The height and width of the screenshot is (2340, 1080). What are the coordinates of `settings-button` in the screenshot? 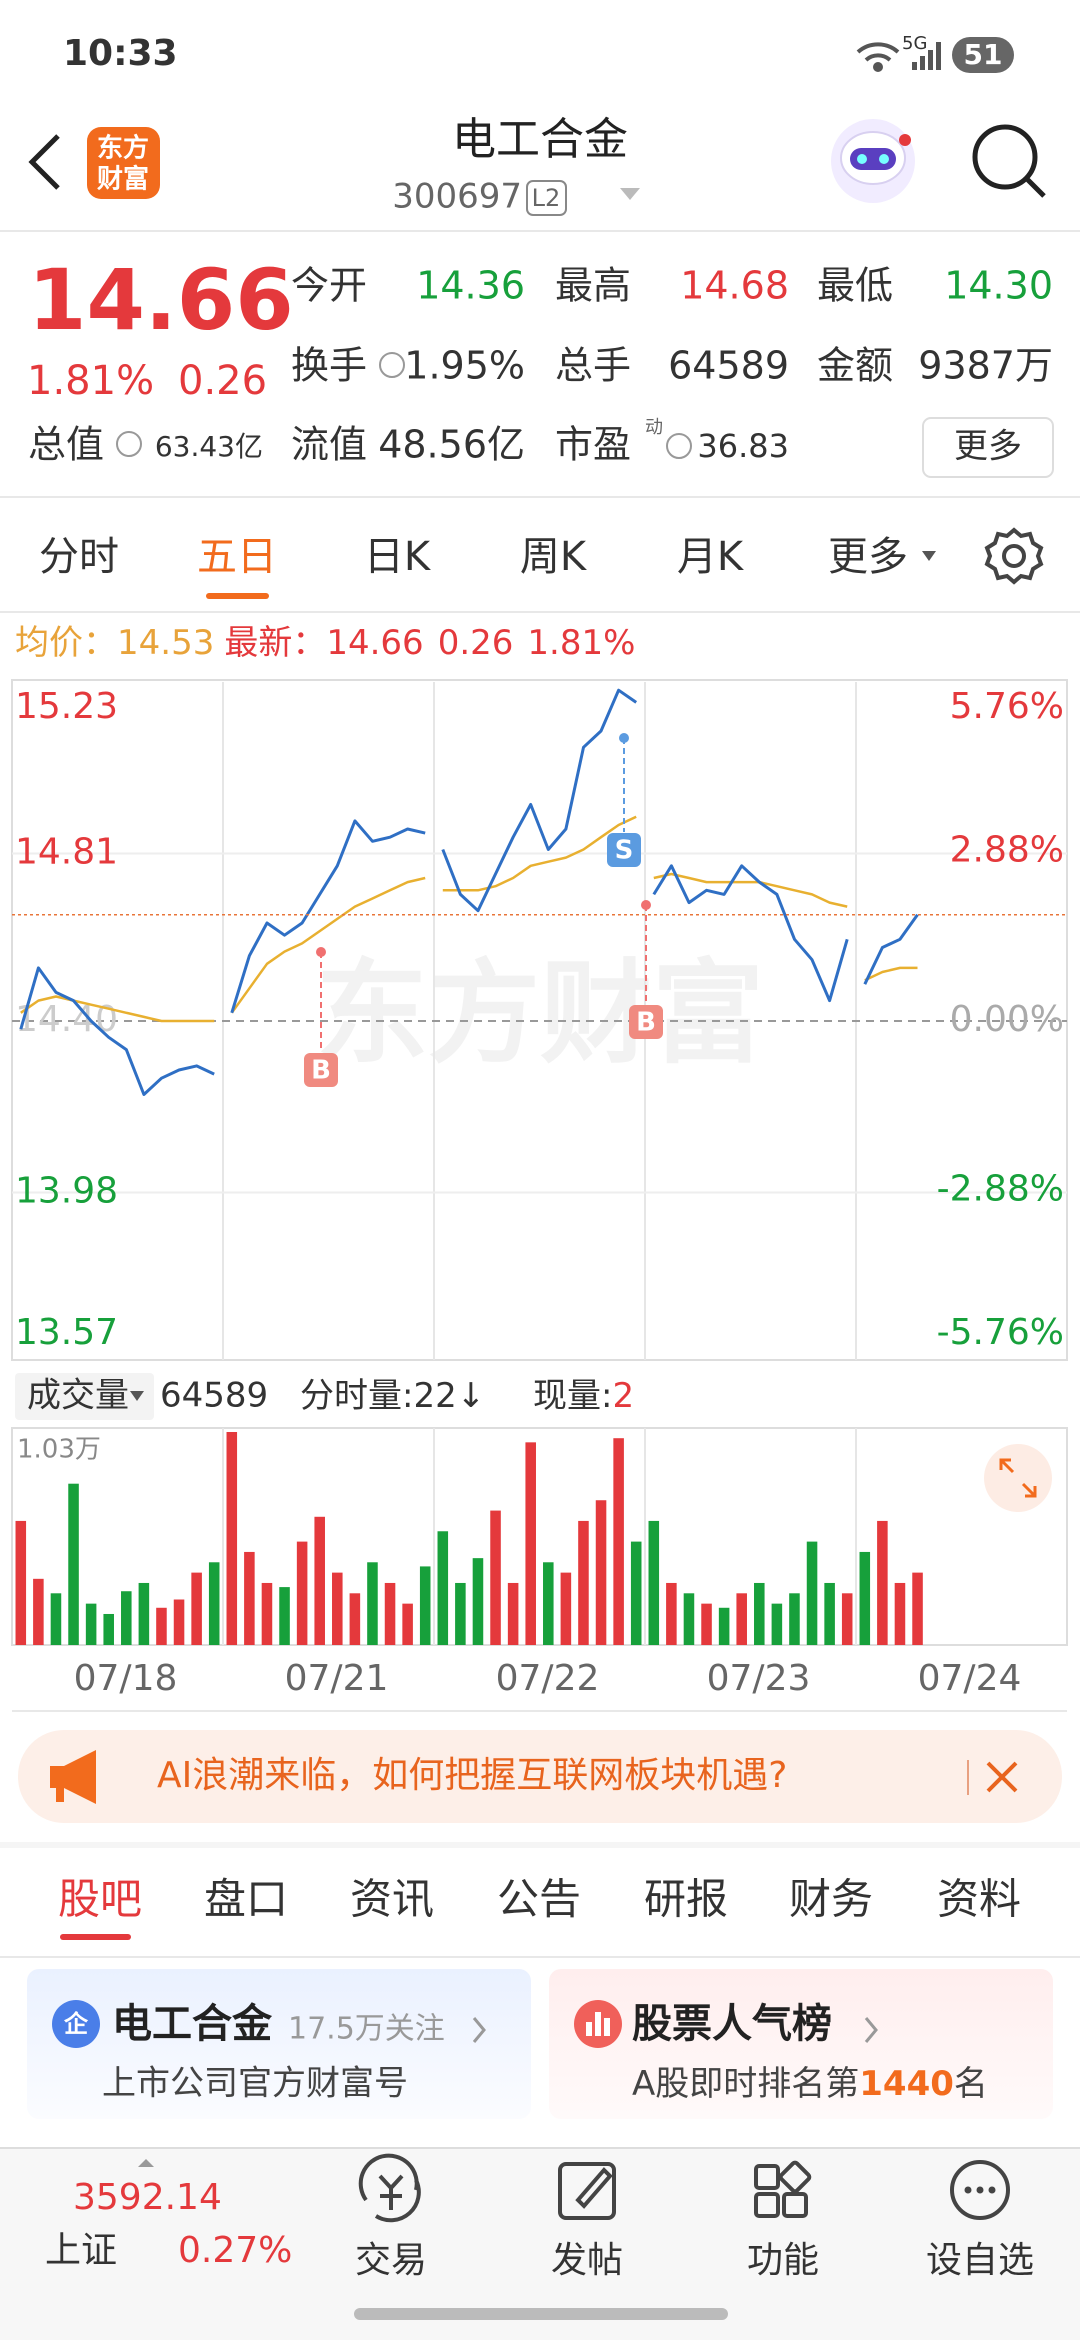 It's located at (1014, 556).